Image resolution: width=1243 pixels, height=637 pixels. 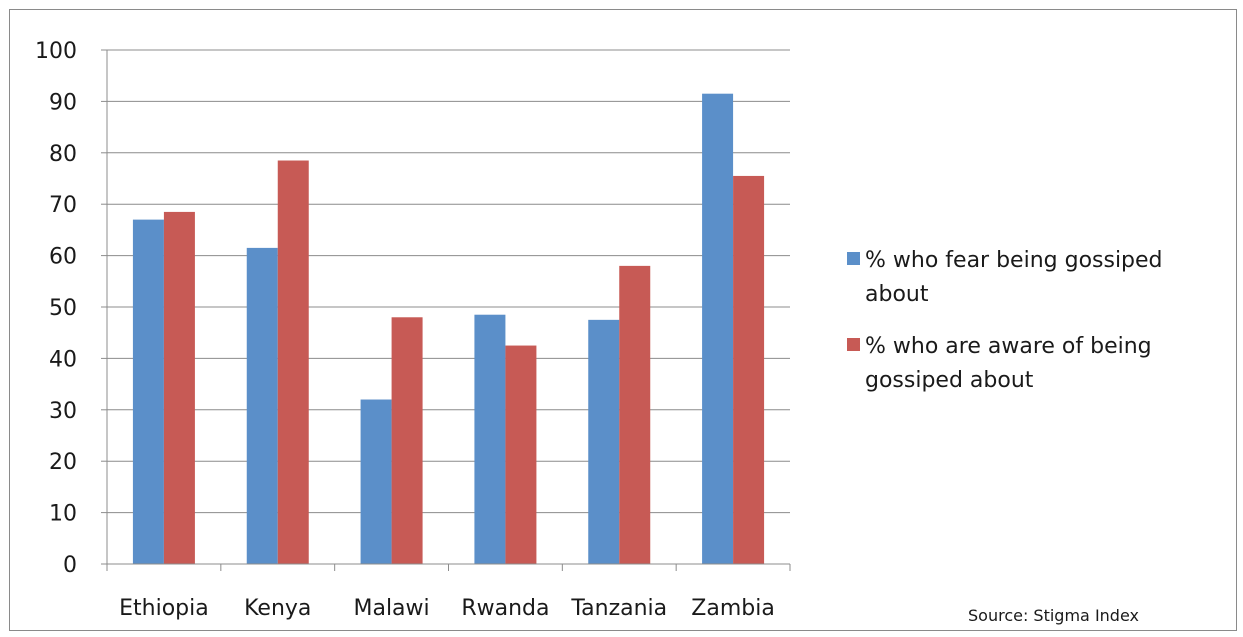 I want to click on x-category-label-zambia: Zambia, so click(x=733, y=608).